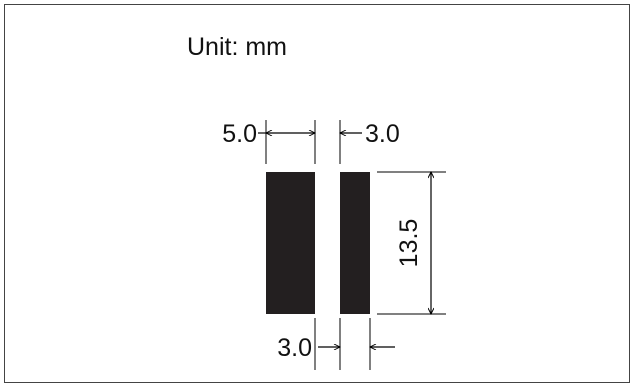 This screenshot has width=634, height=387. I want to click on dimension-pad-height: 13.5, so click(413, 243).